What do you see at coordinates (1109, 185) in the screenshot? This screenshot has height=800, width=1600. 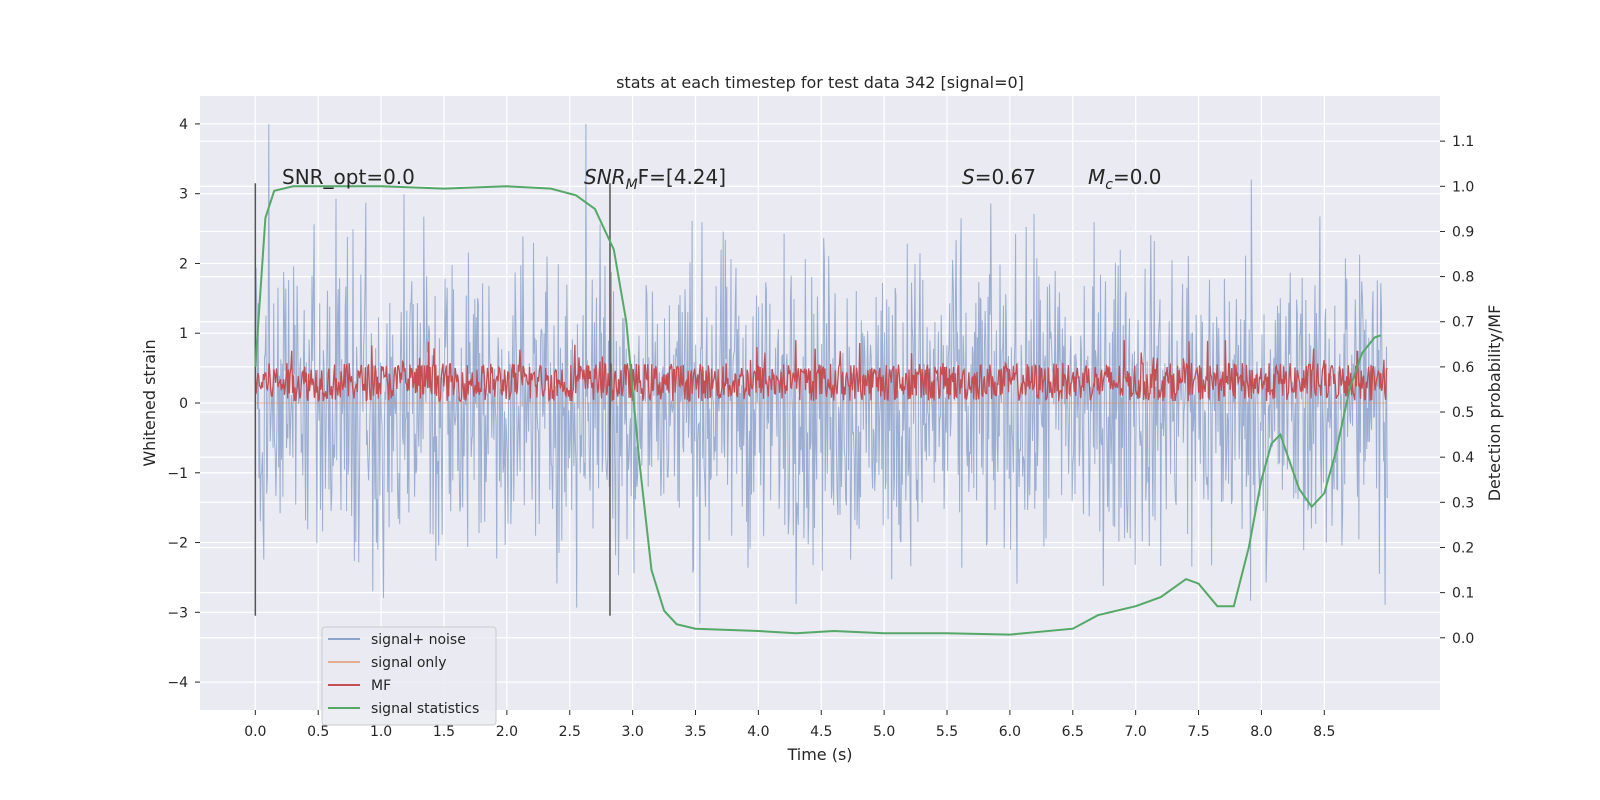 I see `annotation-mc-sub: c` at bounding box center [1109, 185].